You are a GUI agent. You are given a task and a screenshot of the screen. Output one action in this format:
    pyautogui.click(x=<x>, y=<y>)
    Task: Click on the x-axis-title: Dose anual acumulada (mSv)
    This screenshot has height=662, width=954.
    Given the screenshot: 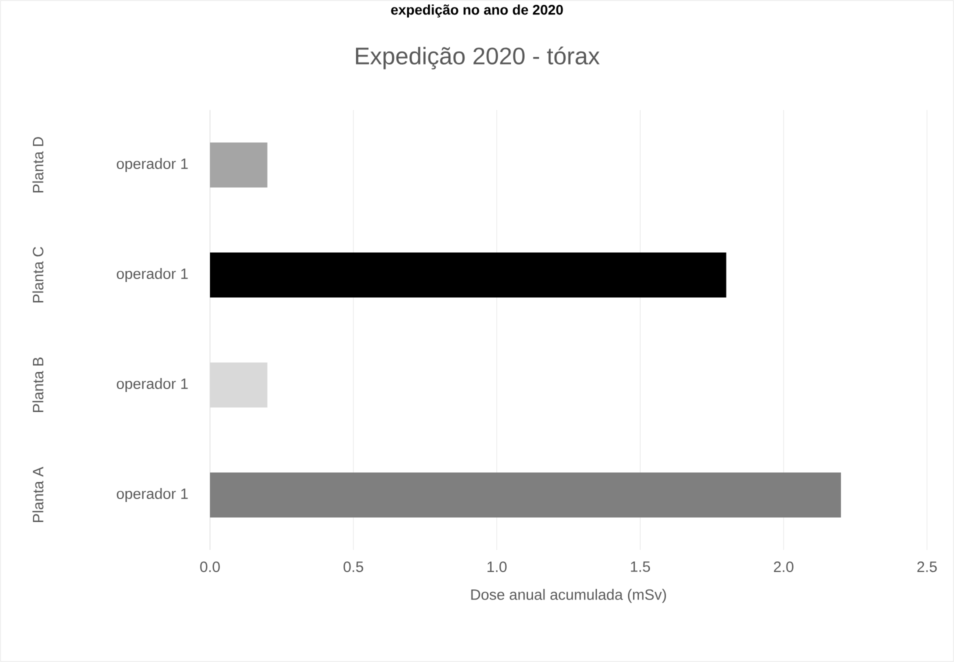 What is the action you would take?
    pyautogui.click(x=568, y=595)
    